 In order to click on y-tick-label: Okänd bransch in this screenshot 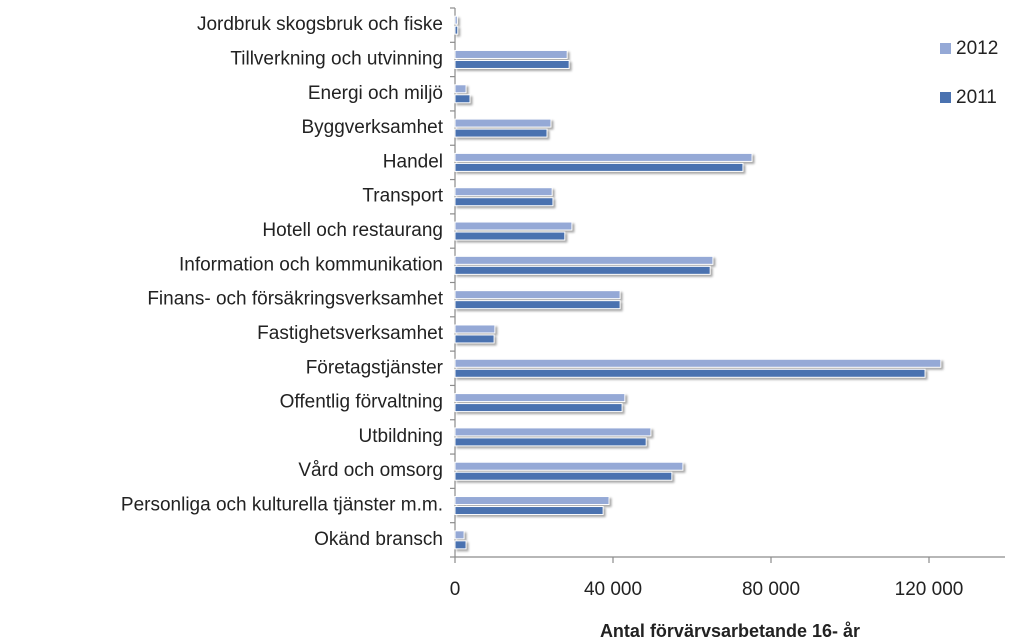, I will do `click(378, 539)`.